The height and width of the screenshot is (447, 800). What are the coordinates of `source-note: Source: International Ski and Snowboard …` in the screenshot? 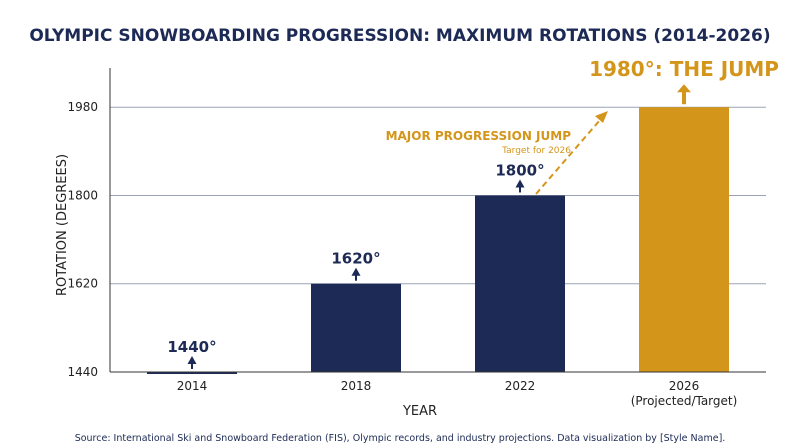 It's located at (400, 438).